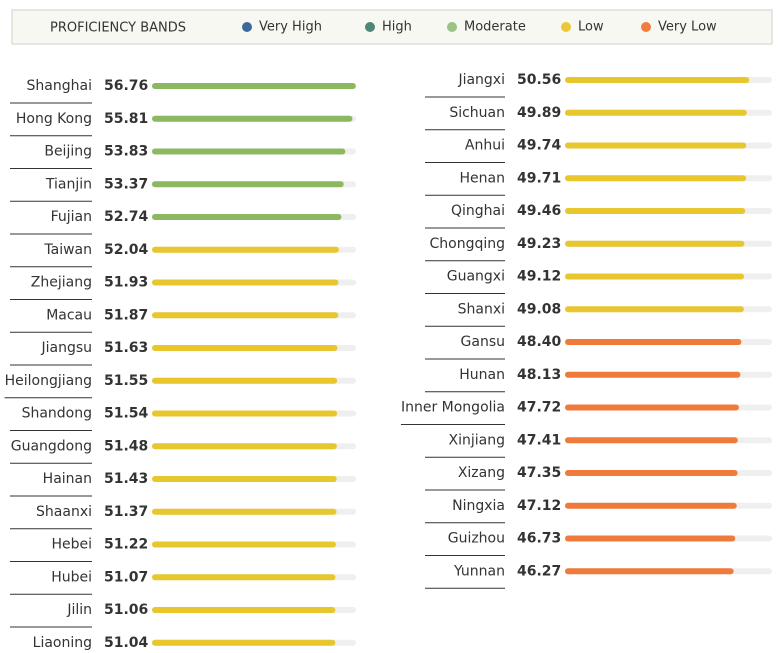 The height and width of the screenshot is (653, 784). I want to click on value-label: 48.40, so click(539, 342).